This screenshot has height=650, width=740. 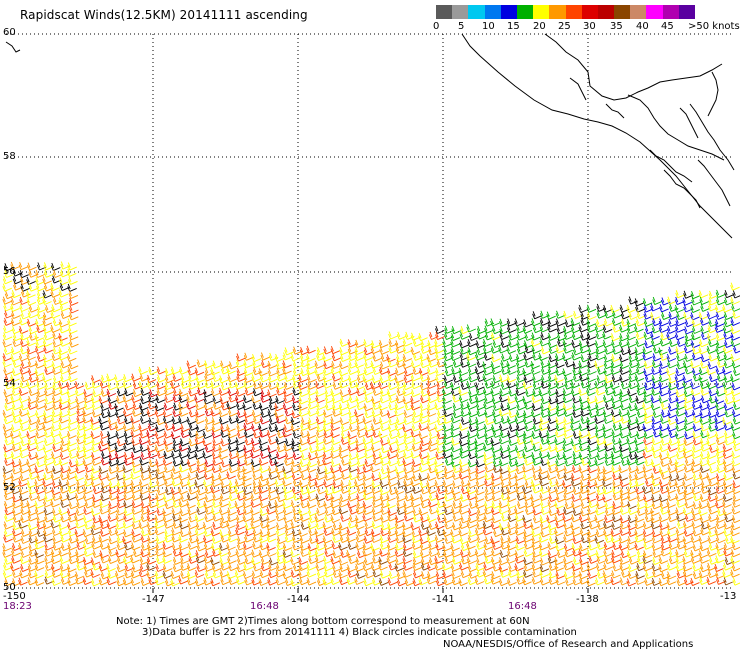 I want to click on lon-label: -138, so click(x=587, y=599).